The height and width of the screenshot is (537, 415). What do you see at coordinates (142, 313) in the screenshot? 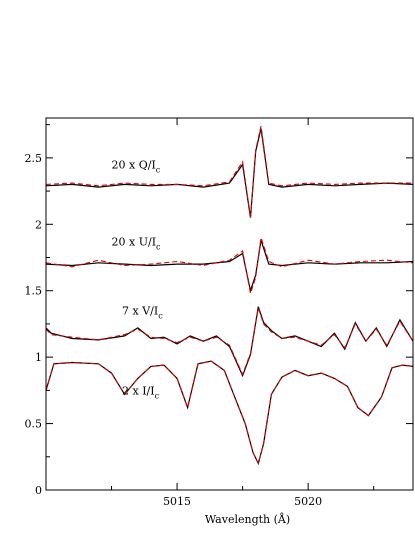
I see `annotation-2: 7 x V/Ic` at bounding box center [142, 313].